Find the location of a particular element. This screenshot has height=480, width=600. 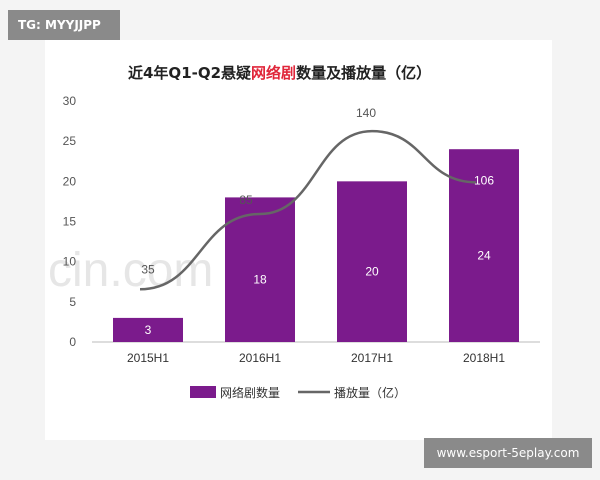

y-axis-ticks: 0 5 10 15 20 25 30 is located at coordinates (70, 221).